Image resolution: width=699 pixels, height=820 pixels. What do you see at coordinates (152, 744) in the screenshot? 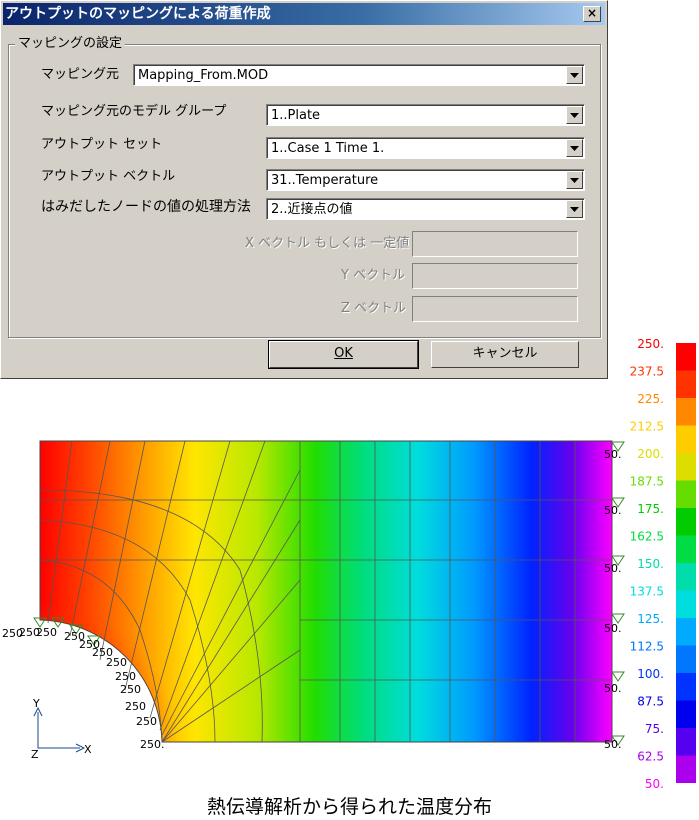
I see `boundary-temperature-label: 250.` at bounding box center [152, 744].